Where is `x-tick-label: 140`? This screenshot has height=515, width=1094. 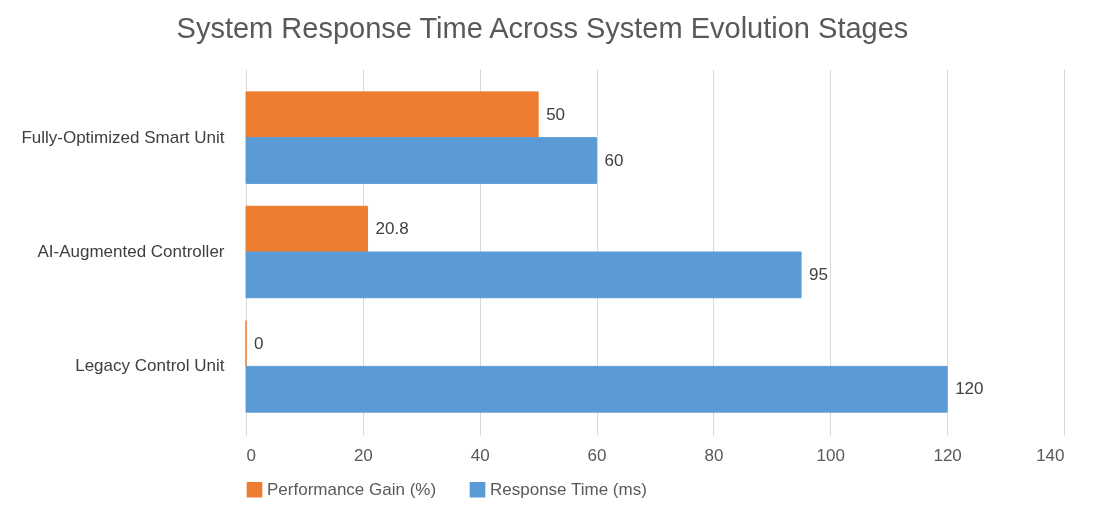 x-tick-label: 140 is located at coordinates (1050, 455).